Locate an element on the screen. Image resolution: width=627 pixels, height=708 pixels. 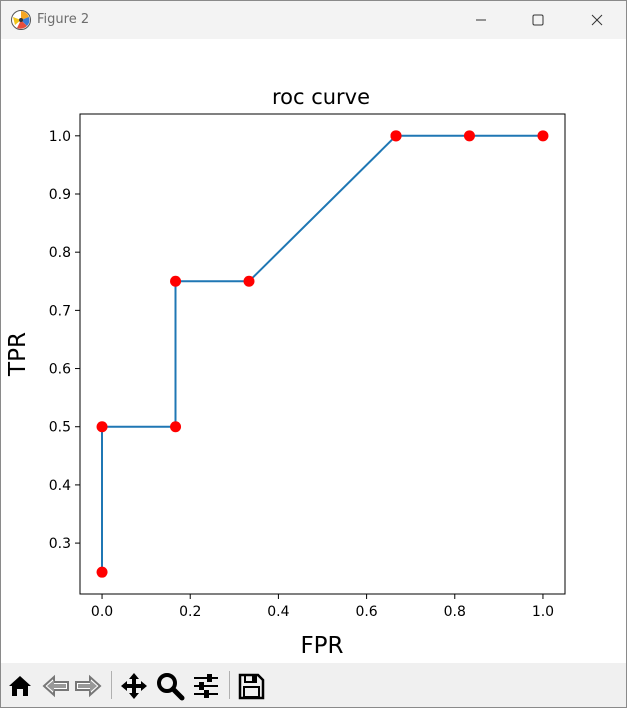
home-icon is located at coordinates (20, 686).